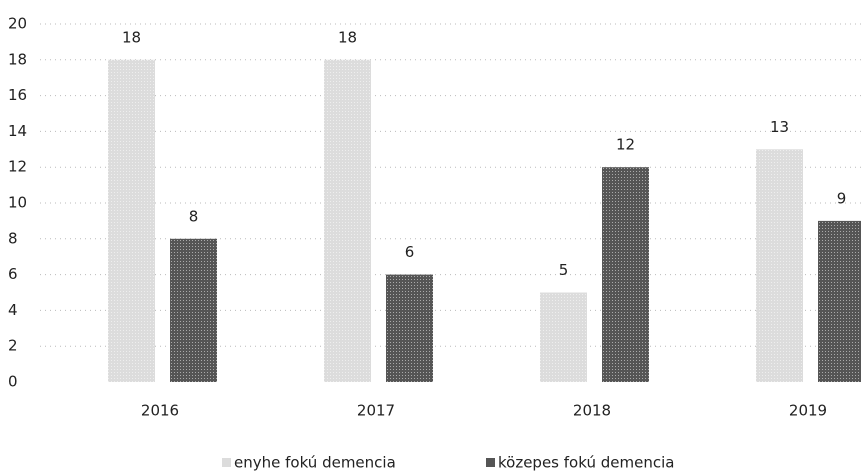  What do you see at coordinates (13, 310) in the screenshot?
I see `y-tick-label: 4` at bounding box center [13, 310].